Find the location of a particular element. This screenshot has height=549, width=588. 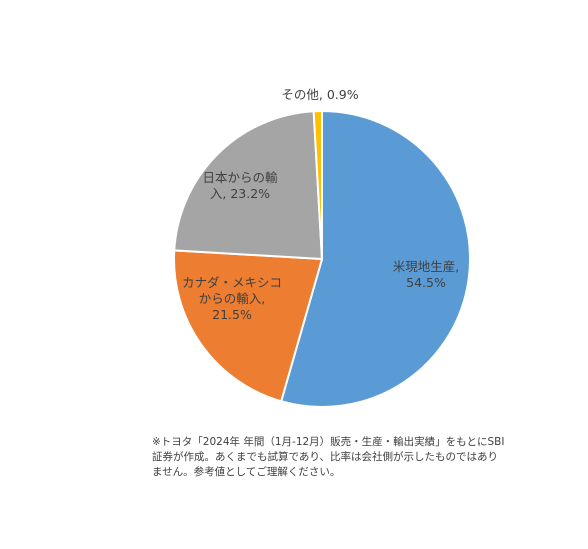

slice-label-4: その他, 0.9% is located at coordinates (319, 94).